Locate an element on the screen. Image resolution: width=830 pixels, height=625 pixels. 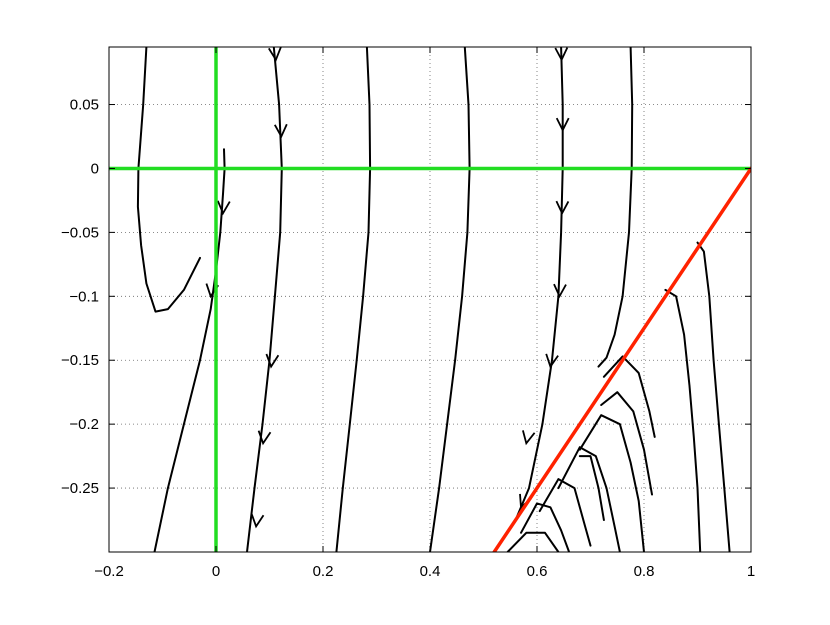
x-tick-label: 0.2 is located at coordinates (323, 571).